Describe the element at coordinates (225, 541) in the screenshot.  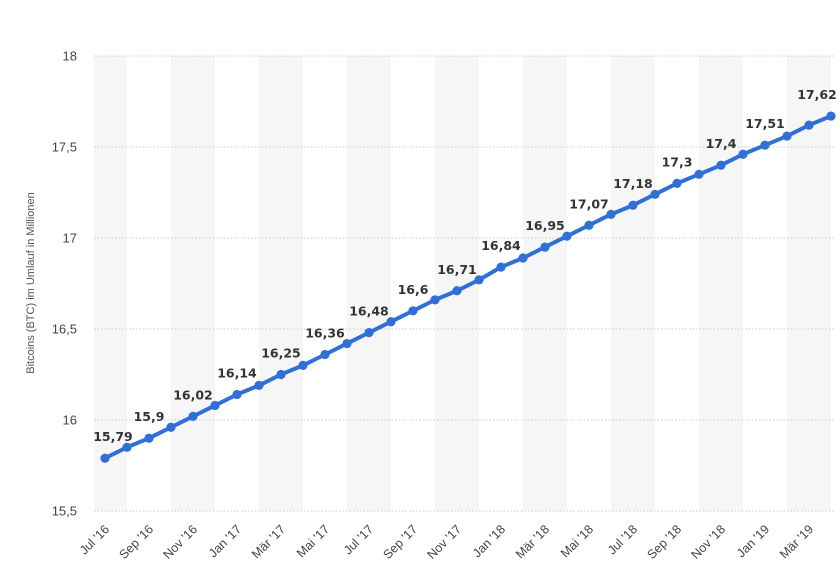
I see `x-tick-label: Jan '17` at that location.